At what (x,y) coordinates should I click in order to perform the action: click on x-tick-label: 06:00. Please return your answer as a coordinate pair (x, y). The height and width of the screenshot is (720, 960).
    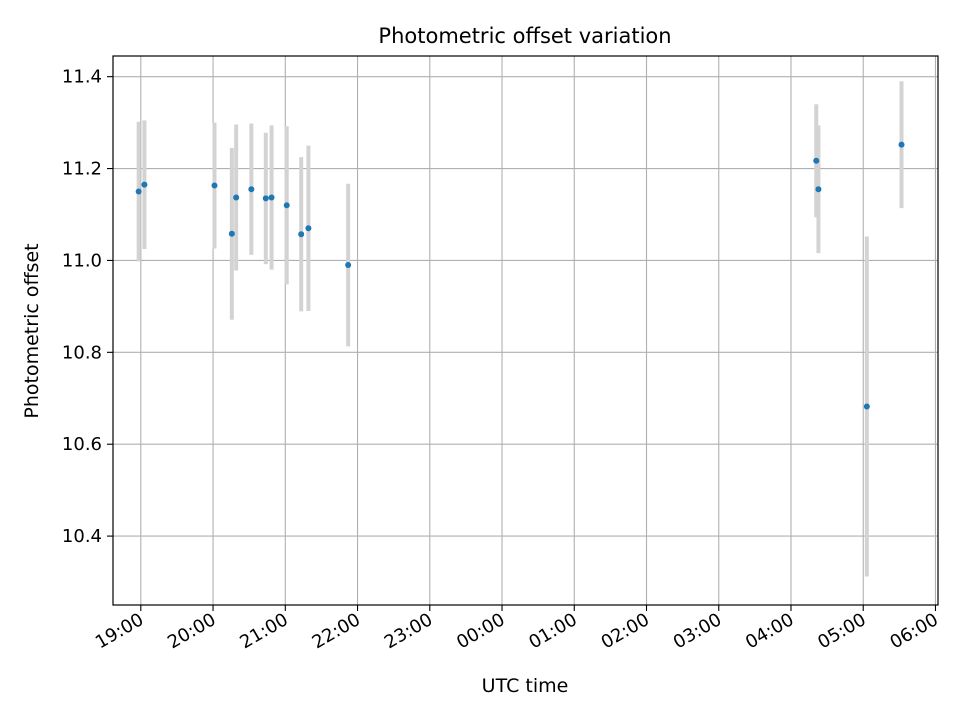
    Looking at the image, I should click on (914, 631).